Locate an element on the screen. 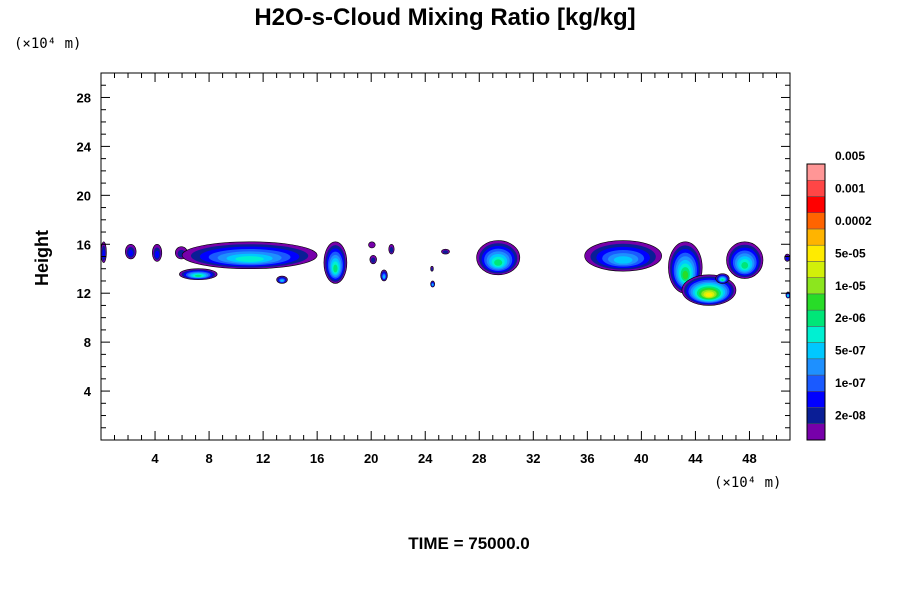 The height and width of the screenshot is (600, 900). x-tick-label: 36 is located at coordinates (587, 458).